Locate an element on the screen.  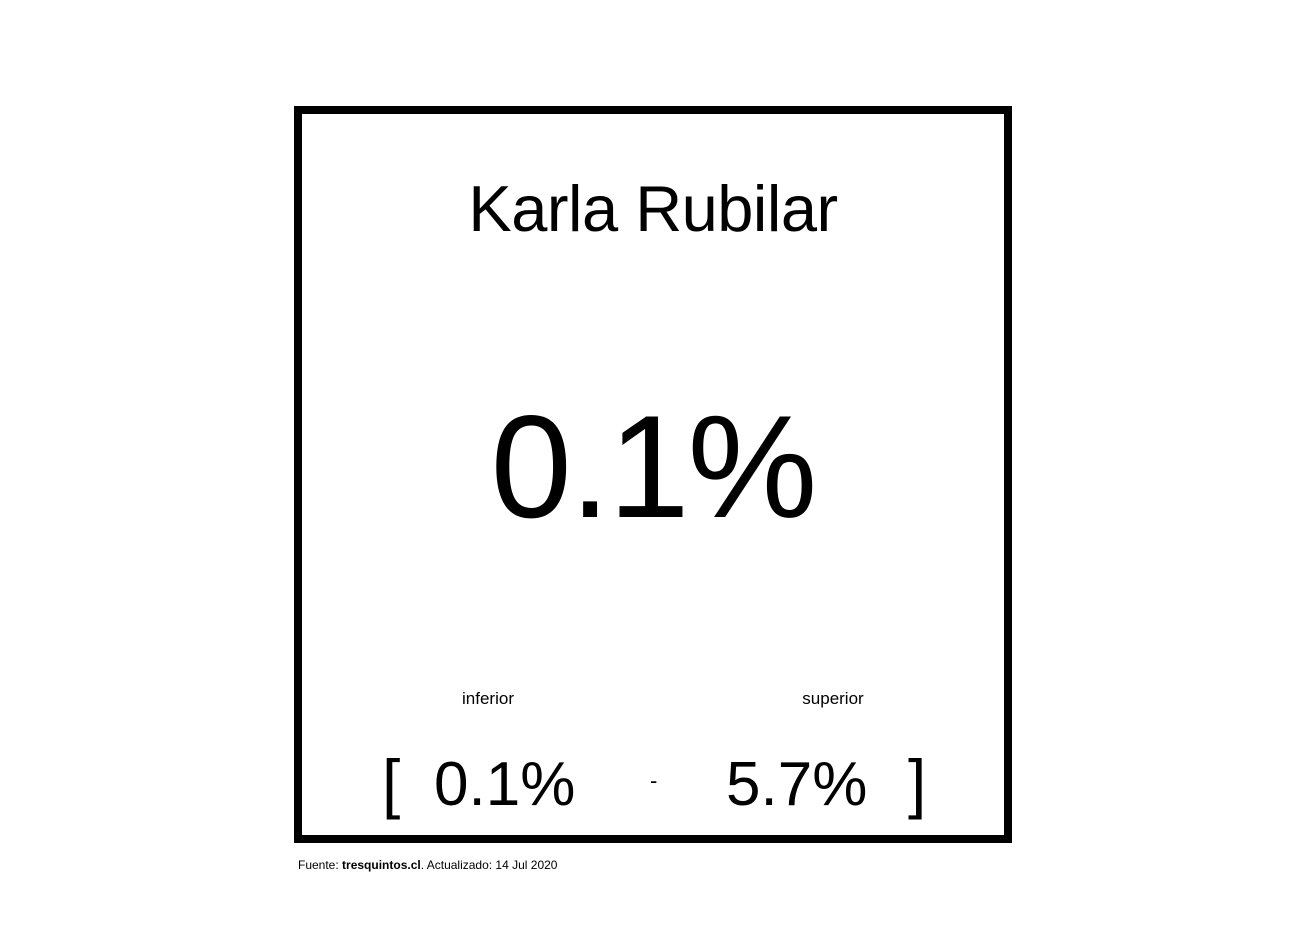
open-bracket: [ is located at coordinates (391, 783).